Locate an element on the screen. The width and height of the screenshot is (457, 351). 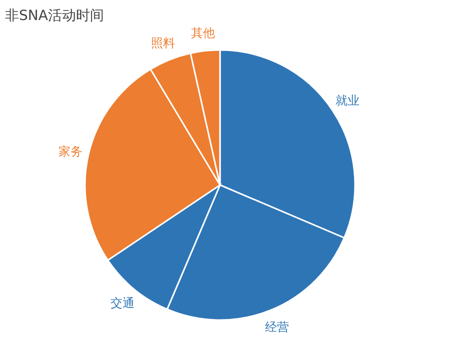
slice-label: 就业 is located at coordinates (348, 101).